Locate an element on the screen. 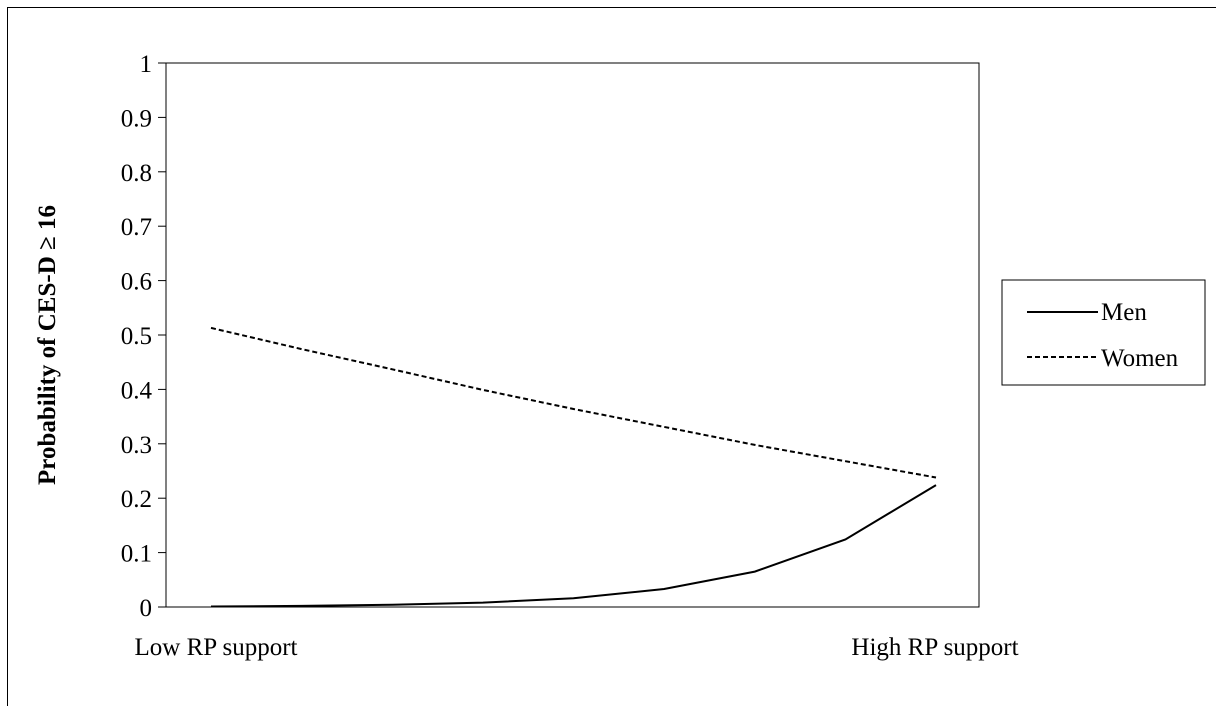 The image size is (1217, 707). y-axis: 0 0.1 0.2 0.3 0.4 0.5 0.6 0.7 0.8 0.9 1 is located at coordinates (143, 336).